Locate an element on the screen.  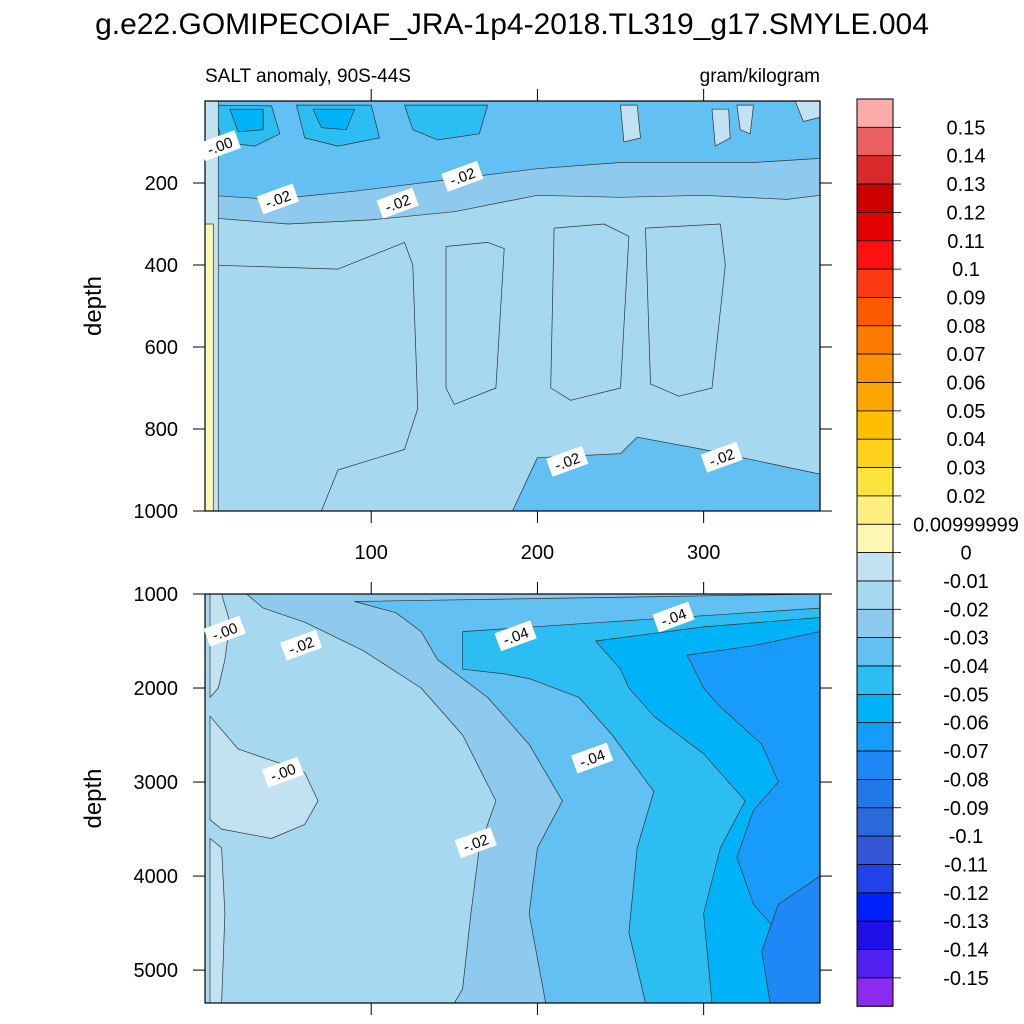
colorbar-label: 0.15 is located at coordinates (966, 128).